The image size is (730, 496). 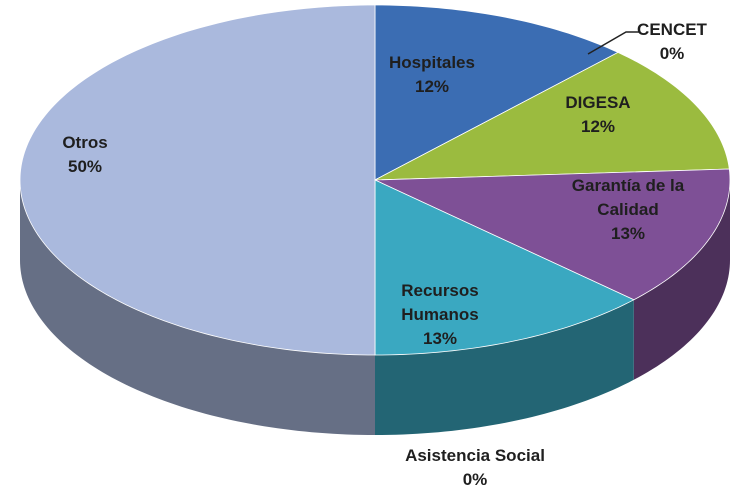 What do you see at coordinates (440, 302) in the screenshot?
I see `label-name: Recursos Humanos` at bounding box center [440, 302].